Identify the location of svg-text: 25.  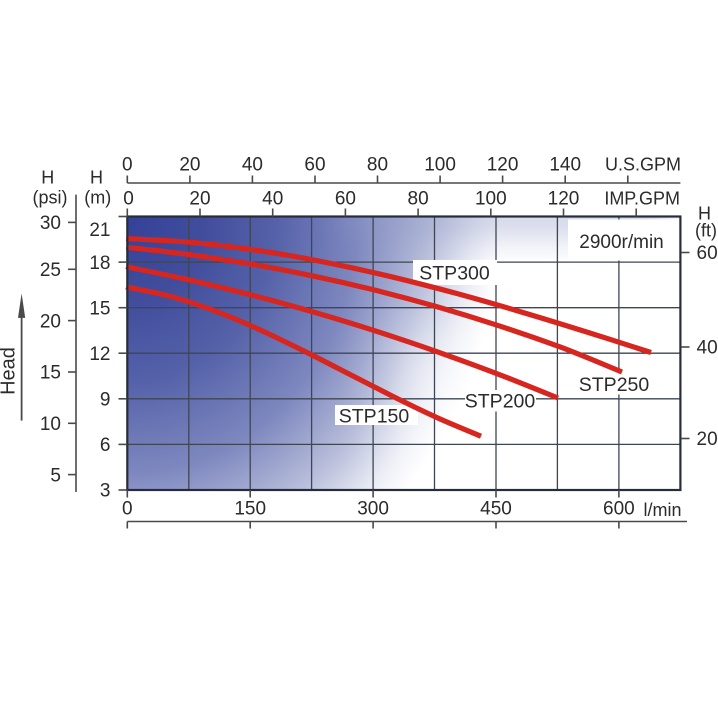
(50, 270).